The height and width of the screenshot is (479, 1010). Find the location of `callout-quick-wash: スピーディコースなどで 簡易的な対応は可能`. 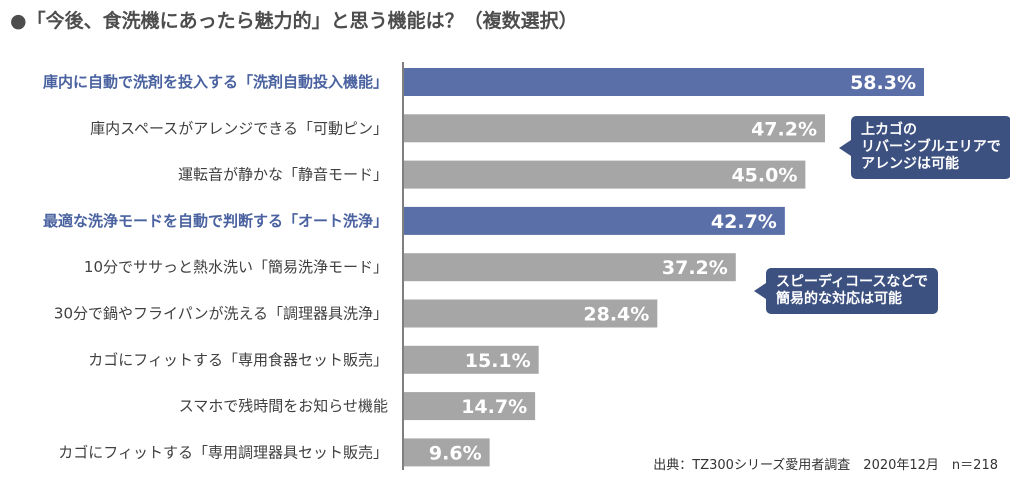

callout-quick-wash: スピーディコースなどで 簡易的な対応は可能 is located at coordinates (846, 291).